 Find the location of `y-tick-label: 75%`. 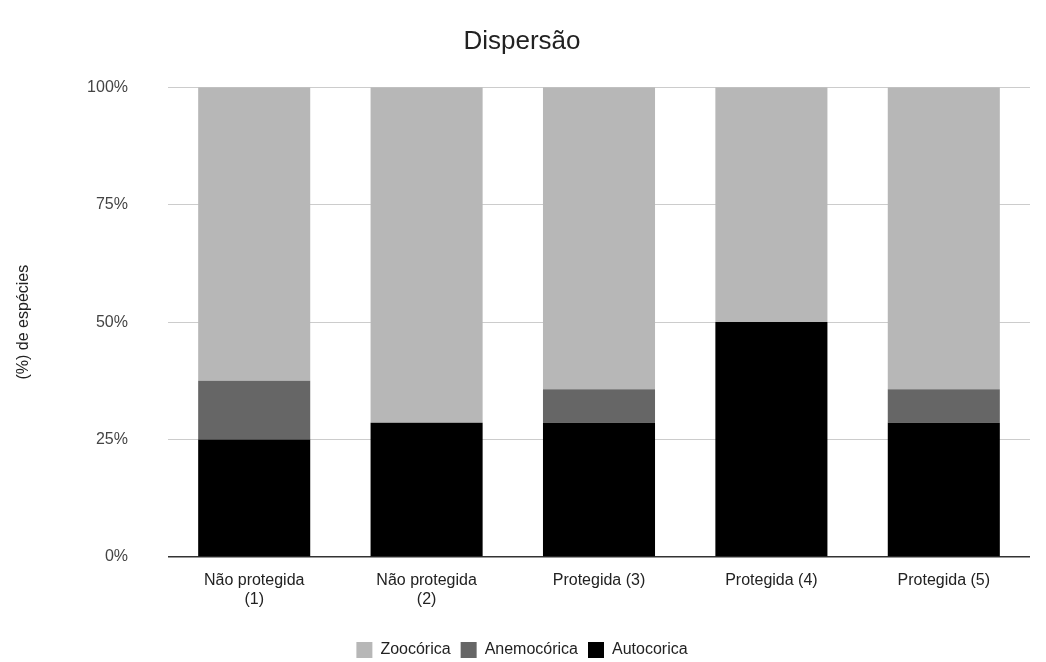

y-tick-label: 75% is located at coordinates (111, 204).